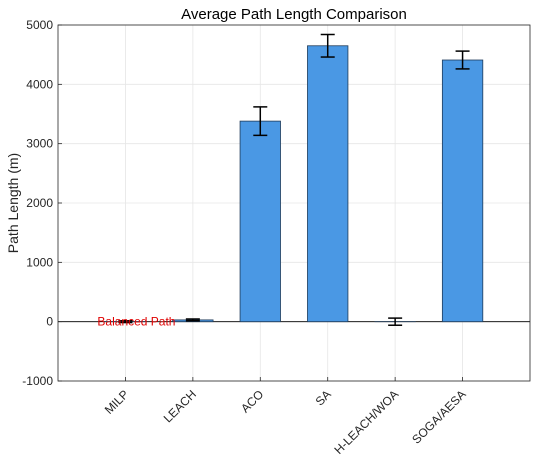 The image size is (550, 462). What do you see at coordinates (136, 322) in the screenshot?
I see `annotation-balanced-path: Balanced Path` at bounding box center [136, 322].